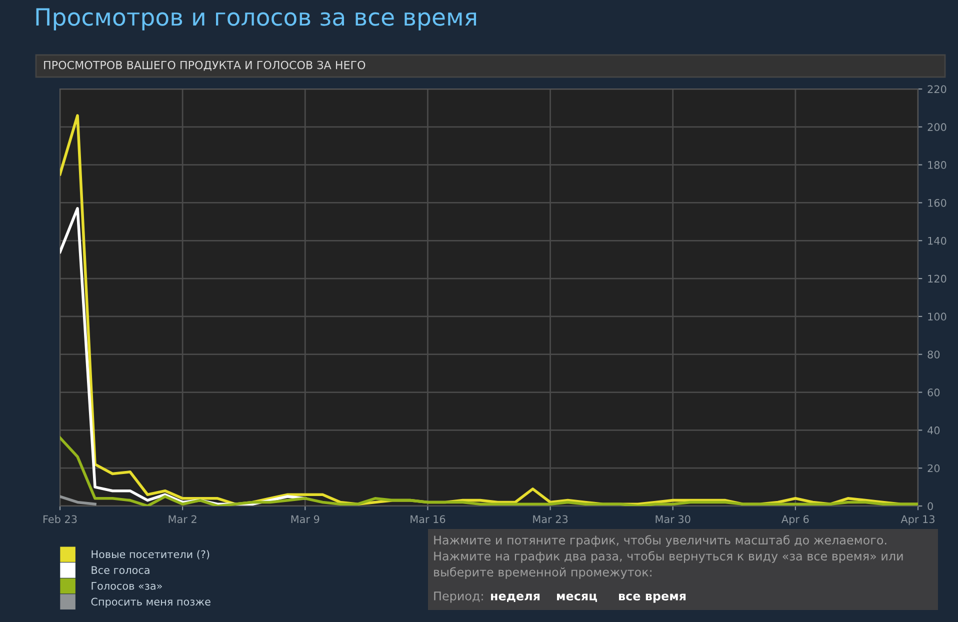 Image resolution: width=958 pixels, height=622 pixels. Describe the element at coordinates (127, 586) in the screenshot. I see `legend-label: Голосов «за»` at that location.